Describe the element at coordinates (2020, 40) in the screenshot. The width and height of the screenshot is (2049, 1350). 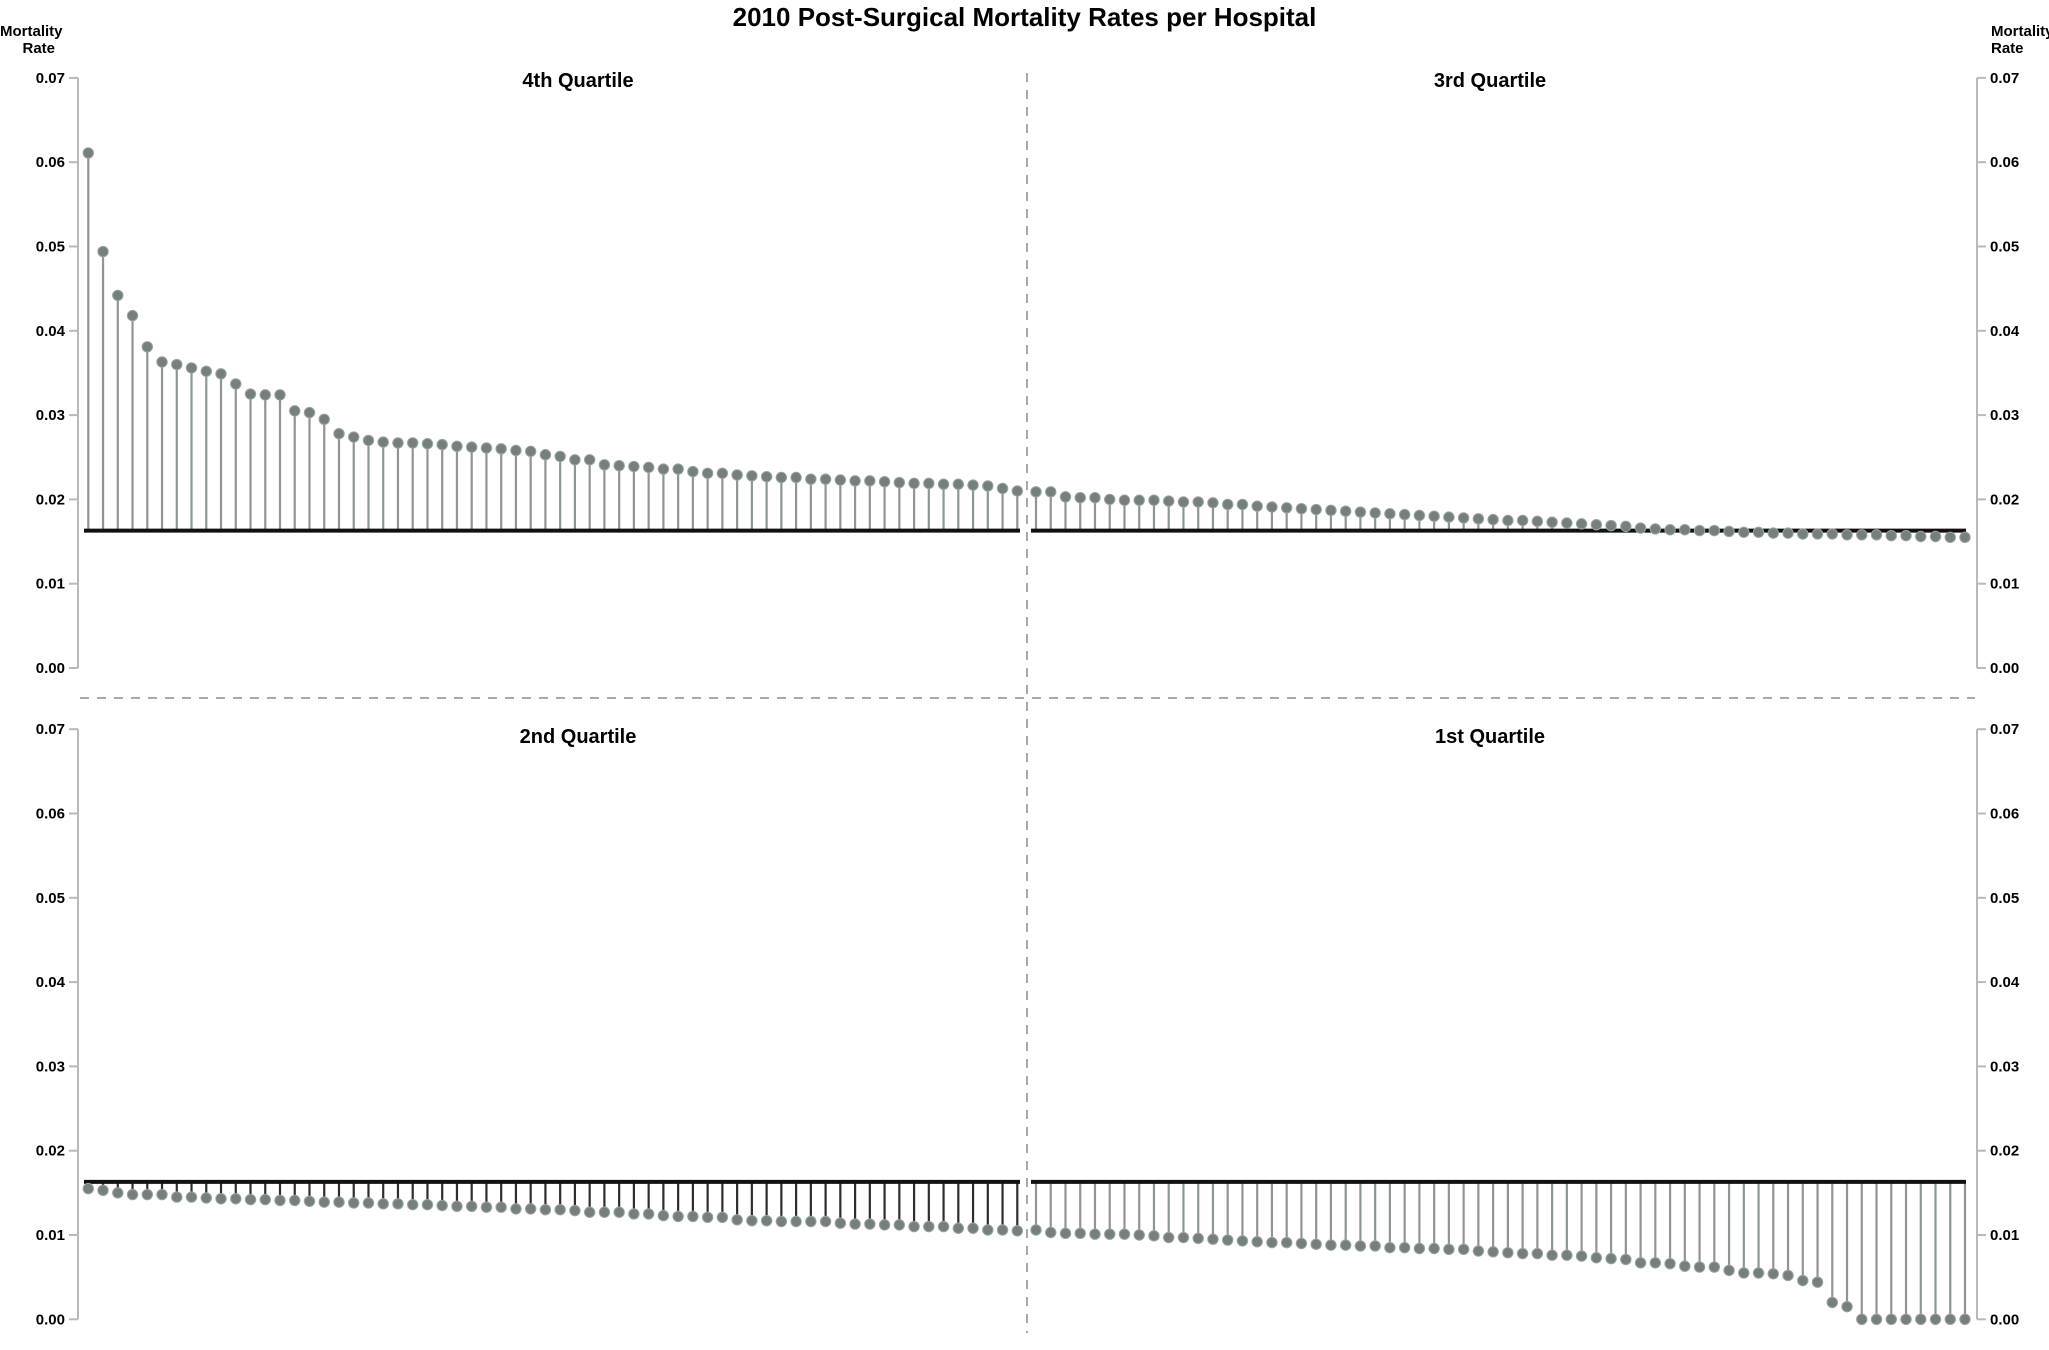
I see `y-axis-label-right: Mortality Rate` at that location.